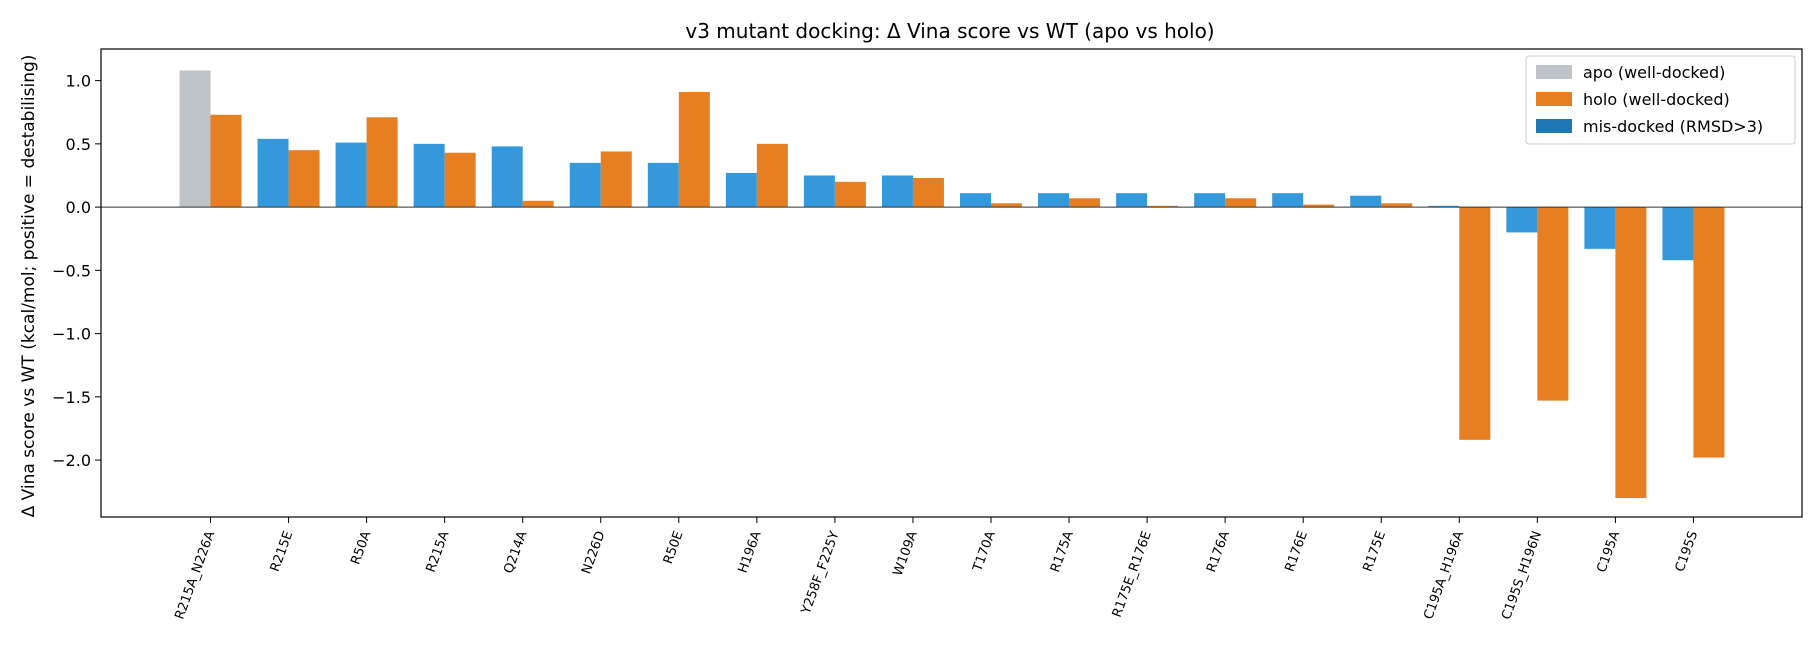 This screenshot has width=1820, height=650. What do you see at coordinates (663, 185) in the screenshot?
I see `apo-bar-r50e` at bounding box center [663, 185].